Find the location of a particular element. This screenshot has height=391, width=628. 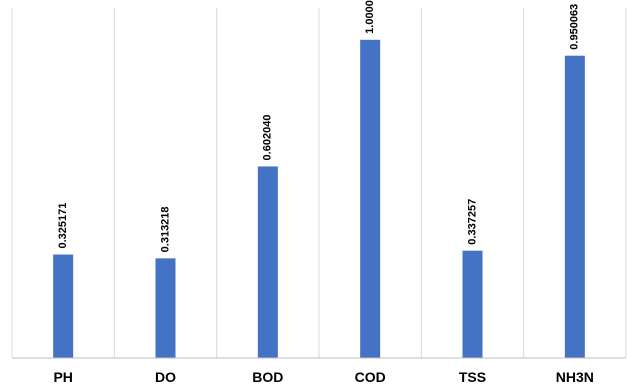

bar-cod is located at coordinates (370, 199).